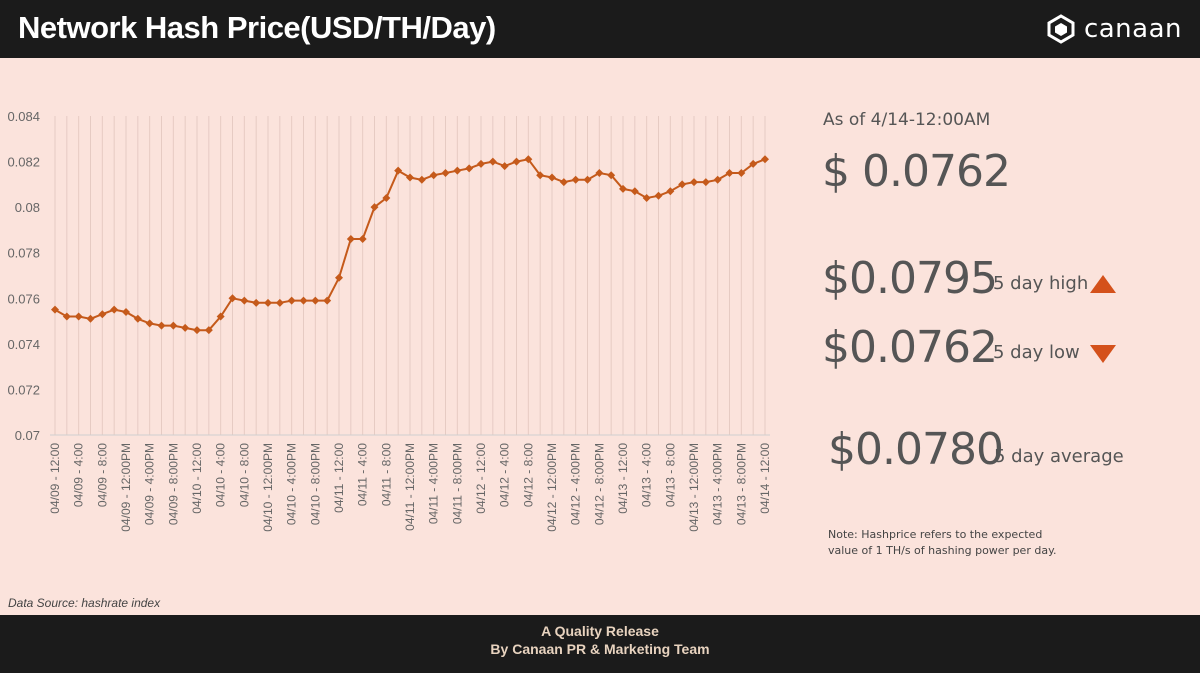 The height and width of the screenshot is (673, 1200). What do you see at coordinates (910, 347) in the screenshot?
I see `five-day-low-value: $0.0762` at bounding box center [910, 347].